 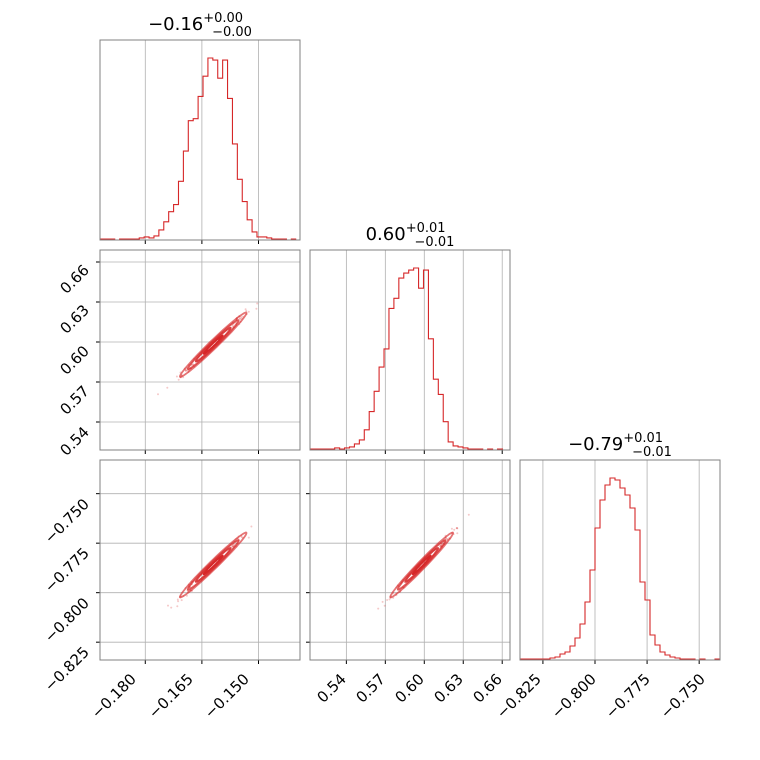 I want to click on title-param-0: −0.16+0.00 −0.00, so click(x=200, y=25).